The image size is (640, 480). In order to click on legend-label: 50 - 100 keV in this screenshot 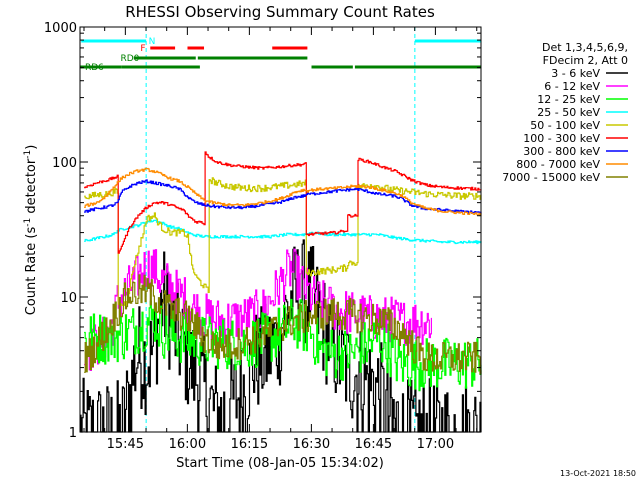, I will do `click(565, 125)`.